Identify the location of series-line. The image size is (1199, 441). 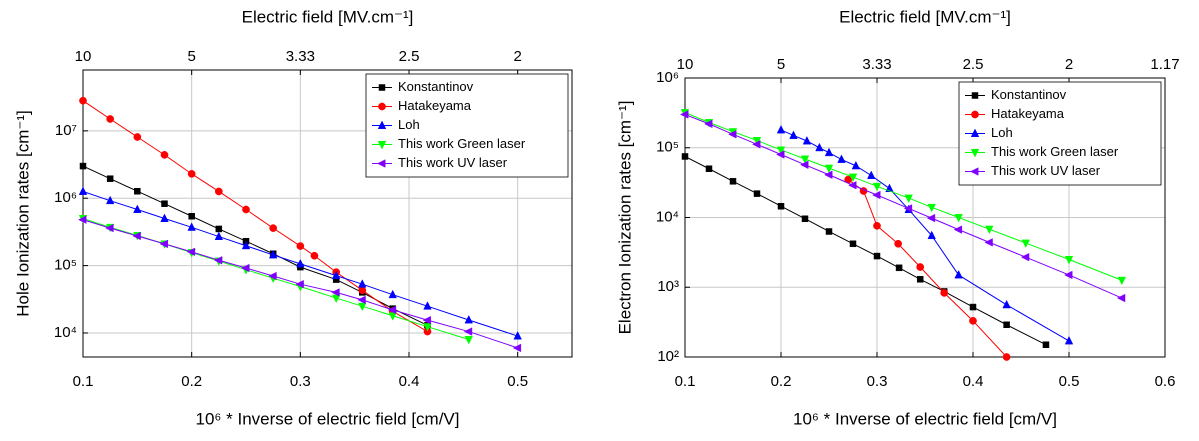
(903, 196).